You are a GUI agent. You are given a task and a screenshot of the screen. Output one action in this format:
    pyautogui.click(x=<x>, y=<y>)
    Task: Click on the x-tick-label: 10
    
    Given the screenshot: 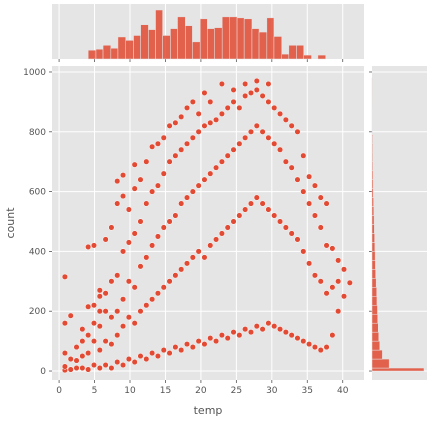 What is the action you would take?
    pyautogui.click(x=130, y=391)
    